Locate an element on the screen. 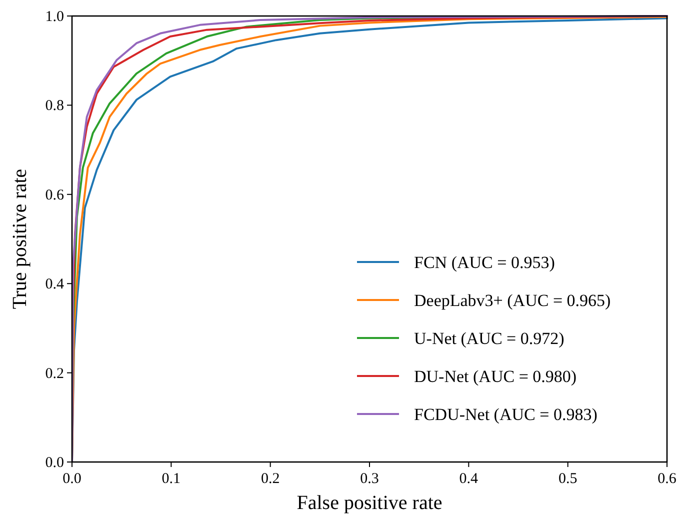  x-tick-label: 0.6 is located at coordinates (667, 479).